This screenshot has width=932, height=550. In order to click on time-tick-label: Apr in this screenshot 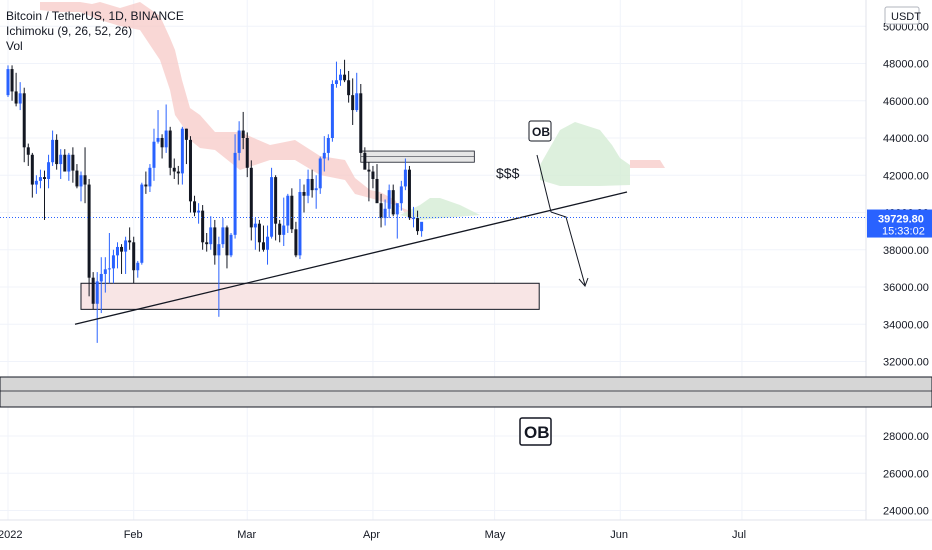, I will do `click(371, 535)`.